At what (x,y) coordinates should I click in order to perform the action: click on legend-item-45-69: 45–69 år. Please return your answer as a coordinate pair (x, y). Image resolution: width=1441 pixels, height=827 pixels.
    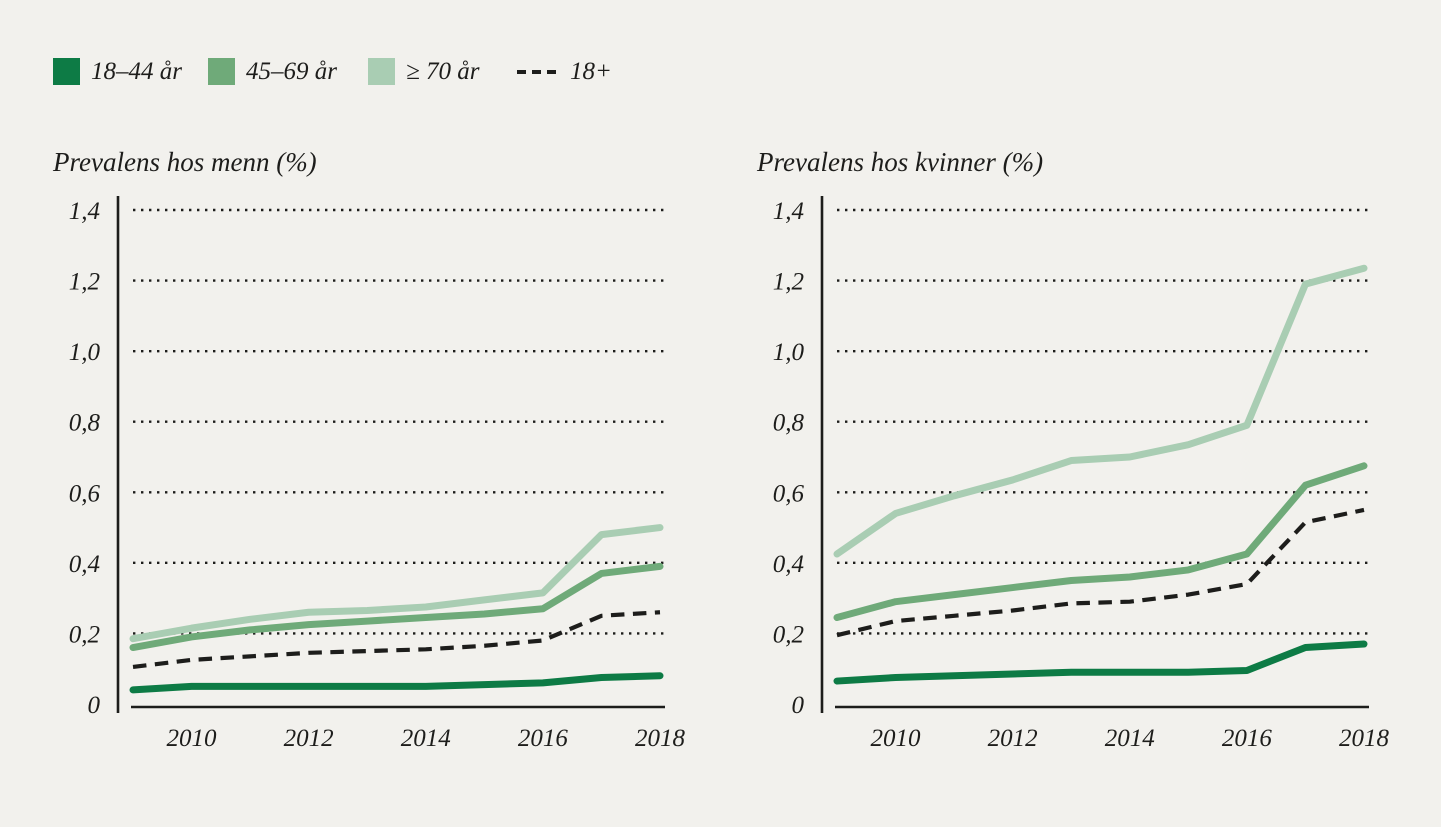
    Looking at the image, I should click on (272, 71).